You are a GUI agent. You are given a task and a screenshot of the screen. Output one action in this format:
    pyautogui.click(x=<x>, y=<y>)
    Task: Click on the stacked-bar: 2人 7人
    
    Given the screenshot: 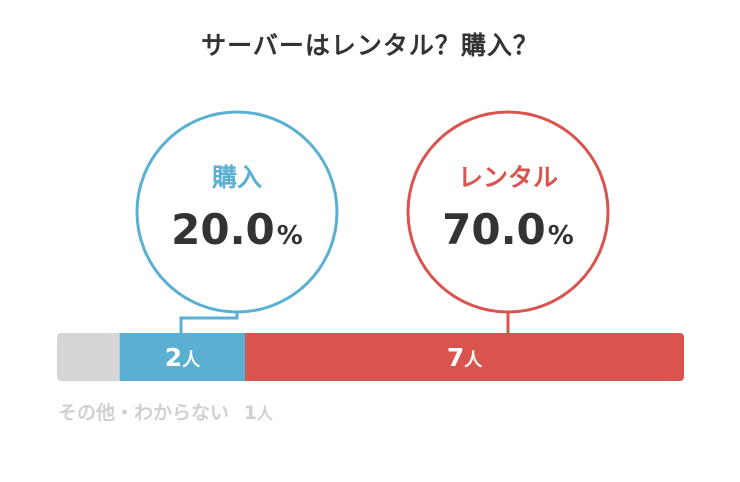 What is the action you would take?
    pyautogui.click(x=370, y=357)
    